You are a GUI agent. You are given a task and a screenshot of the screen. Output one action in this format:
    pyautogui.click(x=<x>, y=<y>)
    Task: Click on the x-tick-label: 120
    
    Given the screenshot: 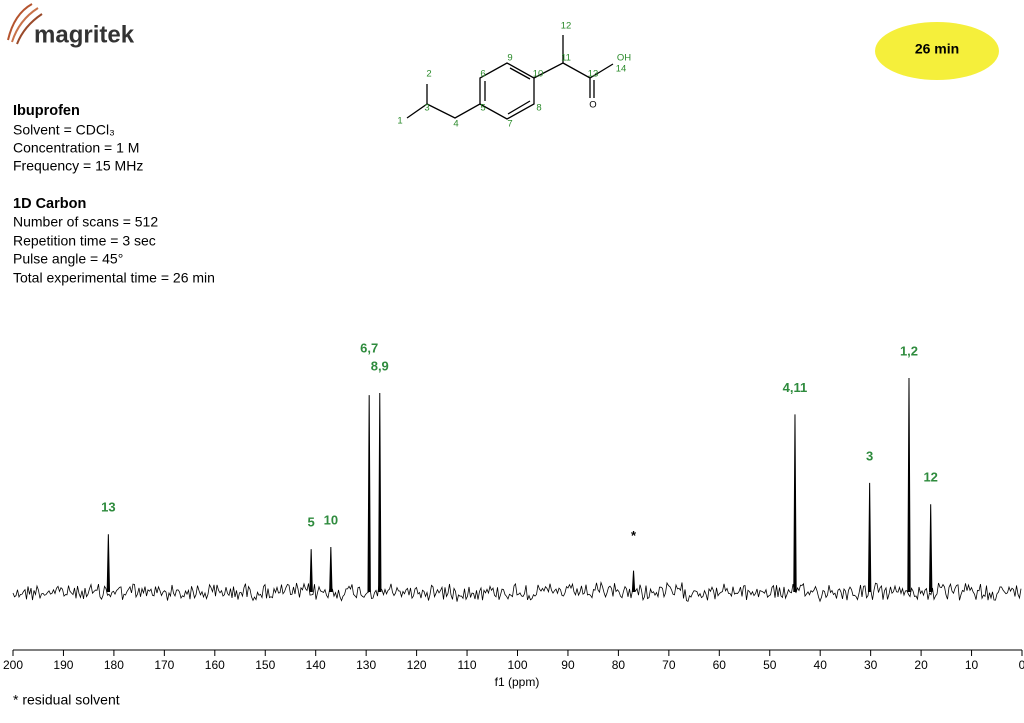 What is the action you would take?
    pyautogui.click(x=417, y=665)
    